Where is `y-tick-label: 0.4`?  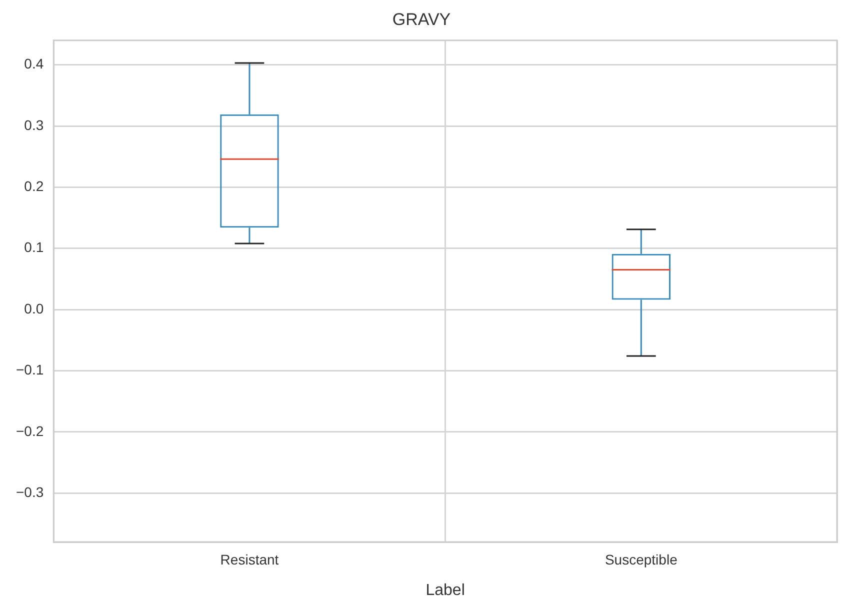 y-tick-label: 0.4 is located at coordinates (34, 64).